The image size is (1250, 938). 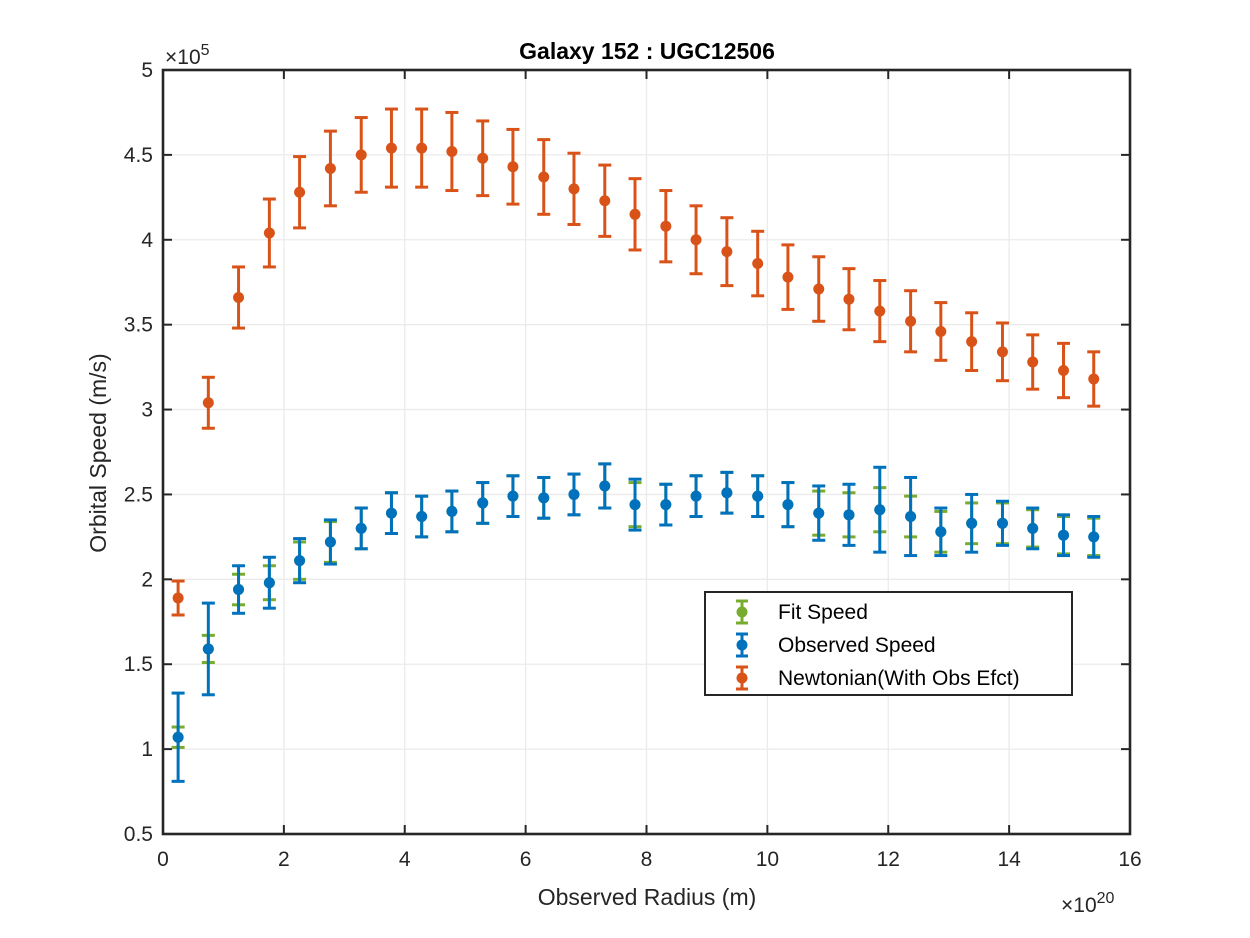 What do you see at coordinates (1009, 859) in the screenshot?
I see `x-tick-label: 14` at bounding box center [1009, 859].